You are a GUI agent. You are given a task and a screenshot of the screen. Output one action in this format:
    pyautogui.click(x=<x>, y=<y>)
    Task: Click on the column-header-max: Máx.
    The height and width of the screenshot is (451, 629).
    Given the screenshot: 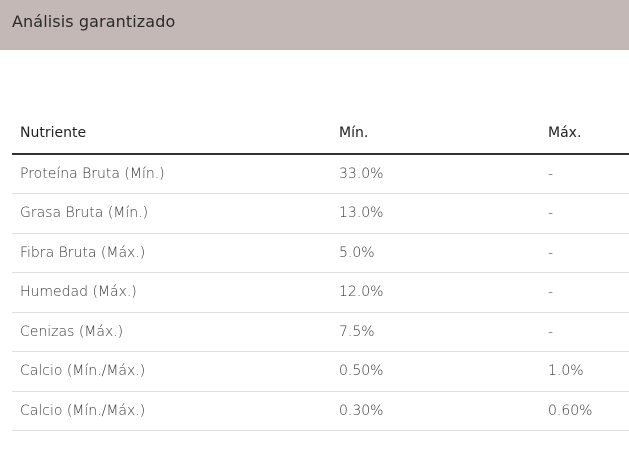 What is the action you would take?
    pyautogui.click(x=584, y=134)
    